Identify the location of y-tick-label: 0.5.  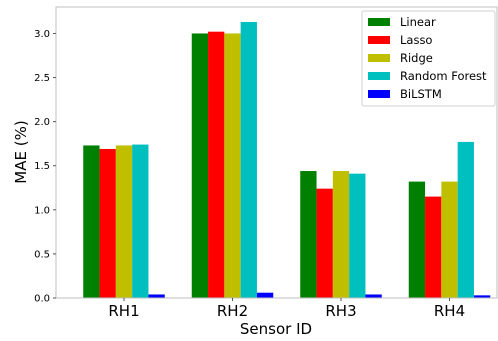
(42, 254).